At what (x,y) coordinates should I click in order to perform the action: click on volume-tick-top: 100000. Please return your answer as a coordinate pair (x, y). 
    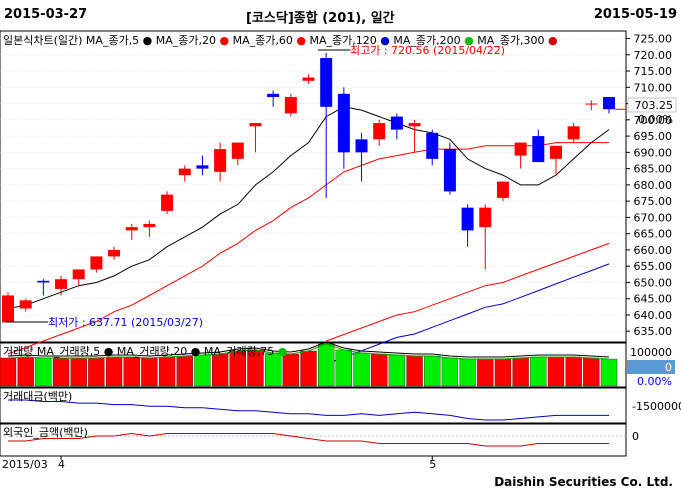
    Looking at the image, I should click on (651, 352).